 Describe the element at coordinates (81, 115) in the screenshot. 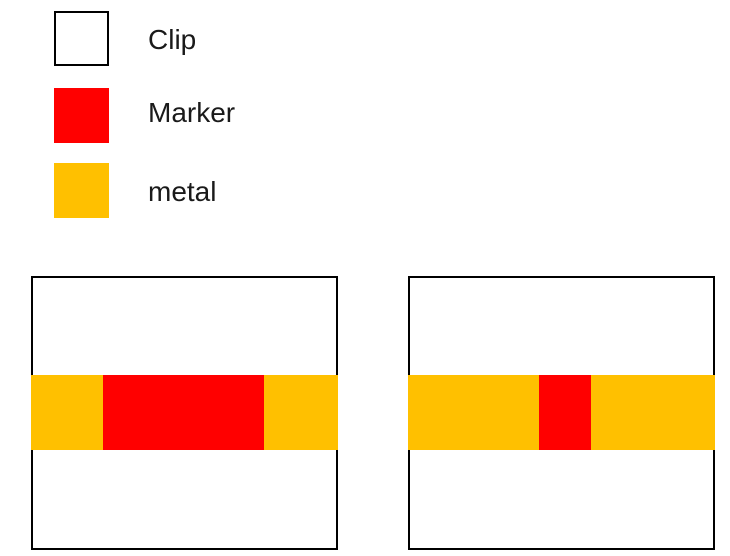

I see `legend-swatch-marker` at that location.